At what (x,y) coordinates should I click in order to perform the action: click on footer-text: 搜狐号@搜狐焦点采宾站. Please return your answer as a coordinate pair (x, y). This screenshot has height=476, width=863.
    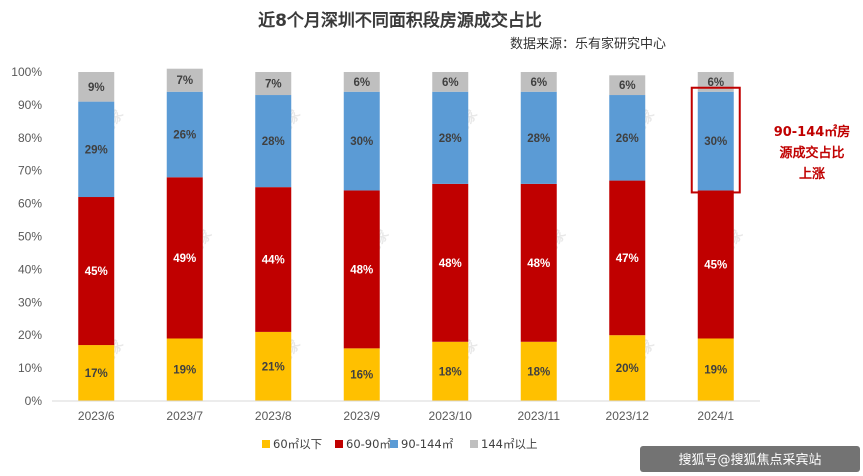
    Looking at the image, I should click on (749, 460).